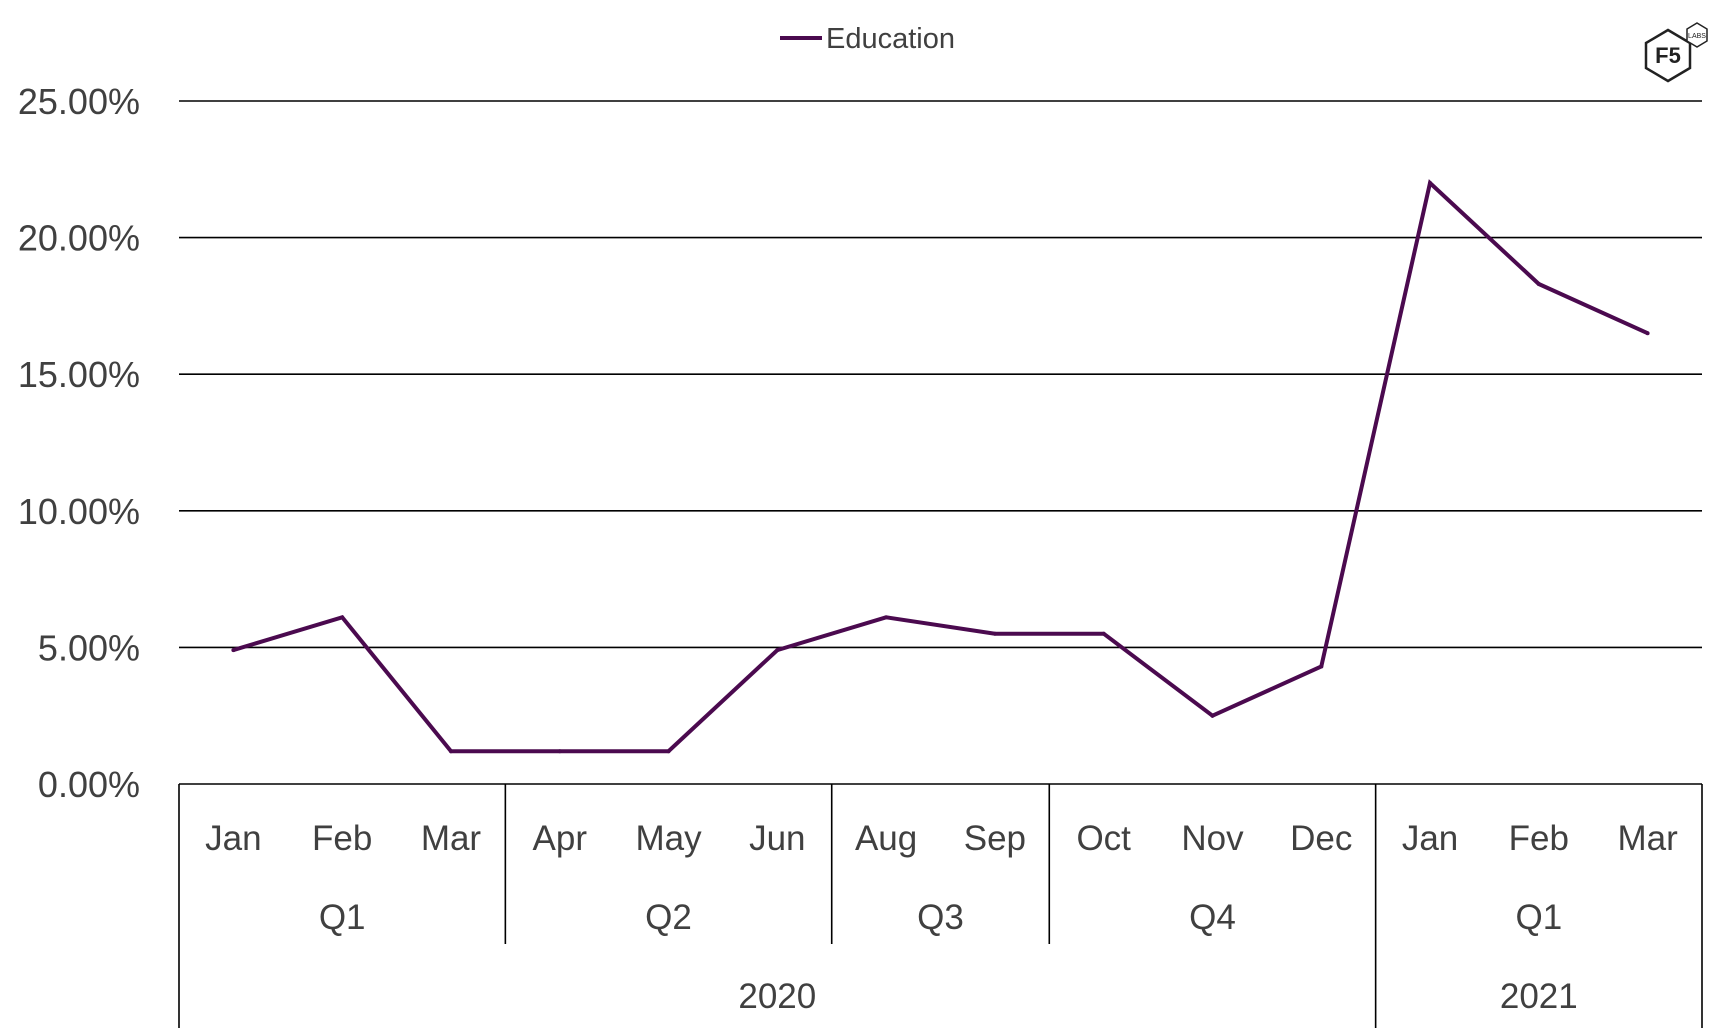 The height and width of the screenshot is (1028, 1717). I want to click on y-tick-label: 10.00%, so click(79, 511).